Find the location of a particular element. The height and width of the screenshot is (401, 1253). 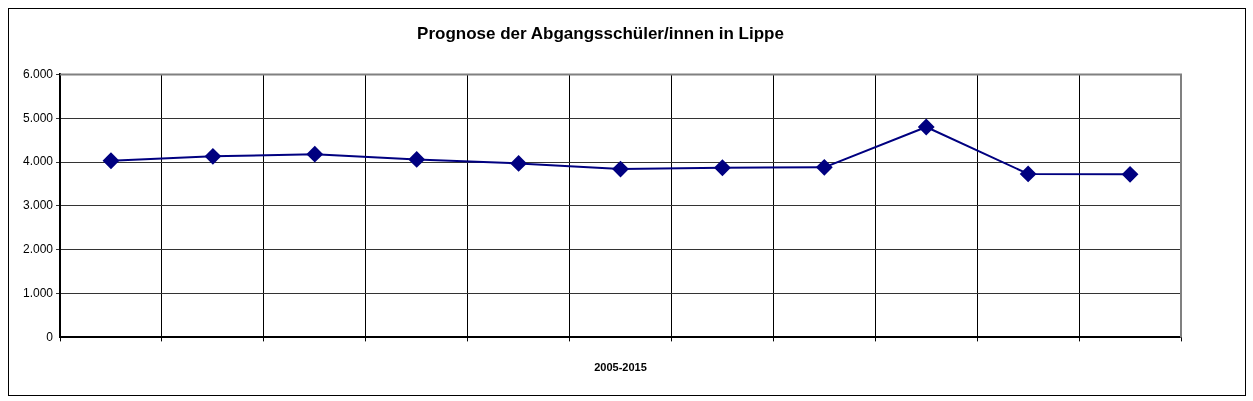

y-tick-label: 2.000 is located at coordinates (38, 249).